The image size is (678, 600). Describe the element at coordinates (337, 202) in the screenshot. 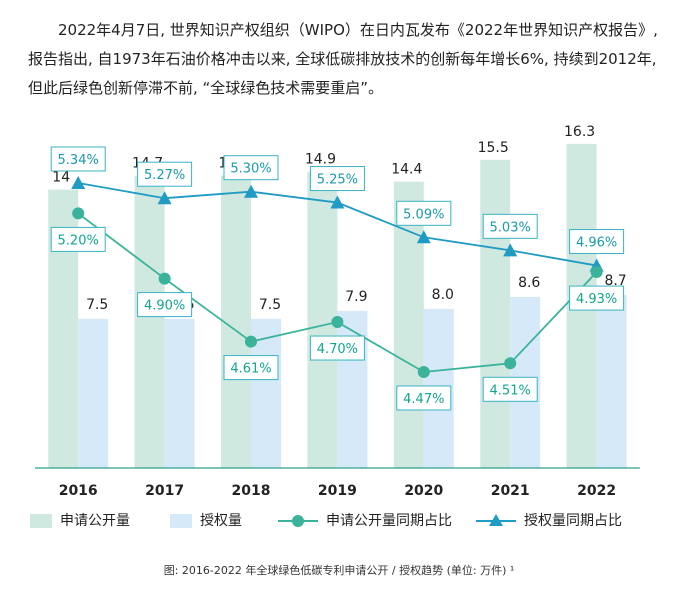

I see `grant-ratio-point-2019` at that location.